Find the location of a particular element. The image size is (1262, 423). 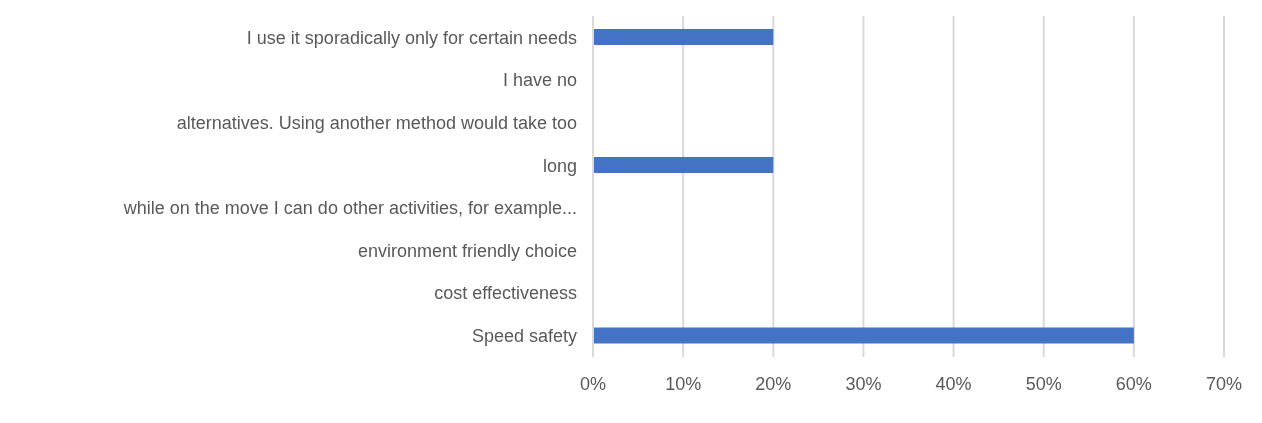

x-tick-label: 40% is located at coordinates (953, 383).